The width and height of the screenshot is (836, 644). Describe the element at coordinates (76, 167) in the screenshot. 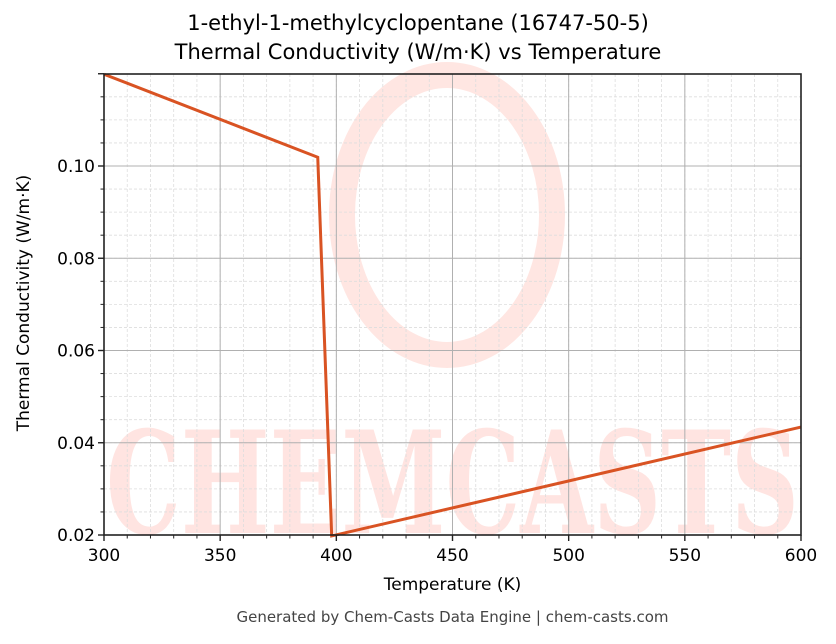

I see `y-tick-label: 0.10` at that location.